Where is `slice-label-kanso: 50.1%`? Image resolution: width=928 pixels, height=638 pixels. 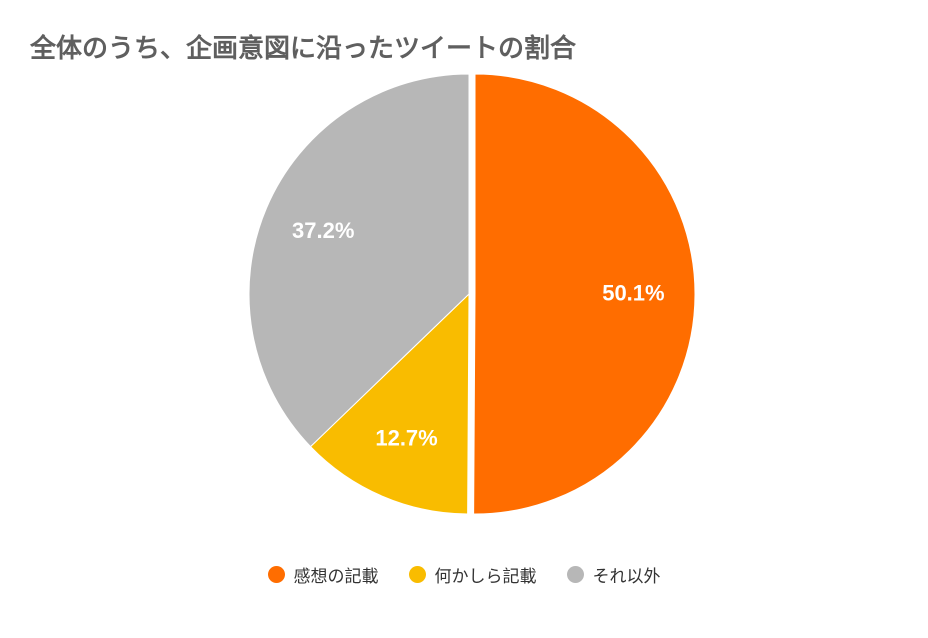
slice-label-kanso: 50.1% is located at coordinates (633, 292).